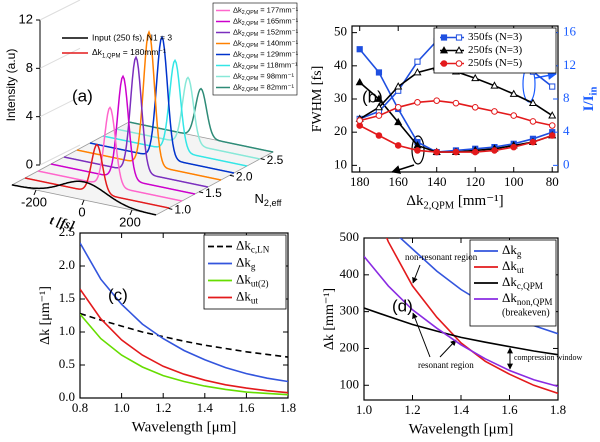  I want to click on annotation: resonant region, so click(446, 365).